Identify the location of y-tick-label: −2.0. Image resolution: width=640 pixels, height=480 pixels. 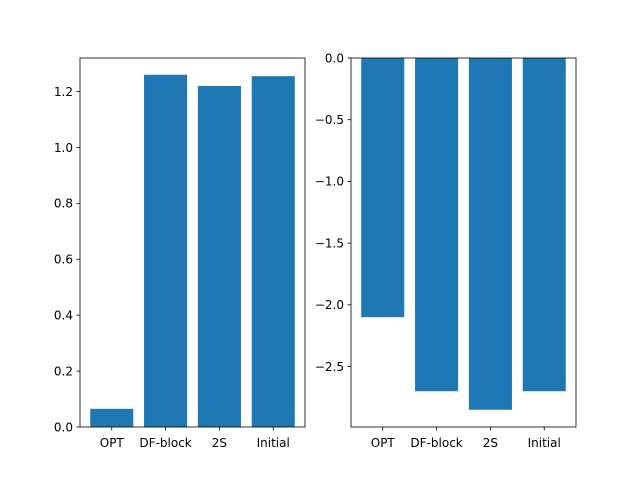
(329, 305).